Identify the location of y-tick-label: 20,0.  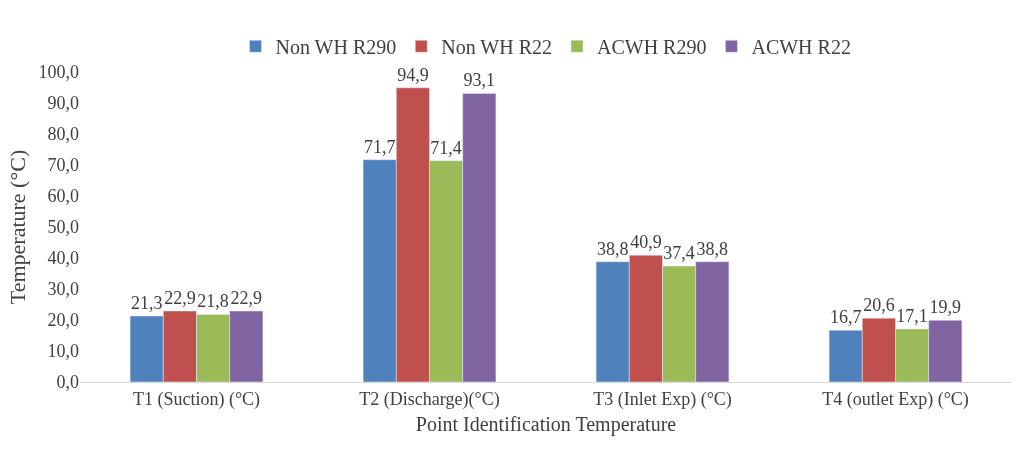
(63, 320).